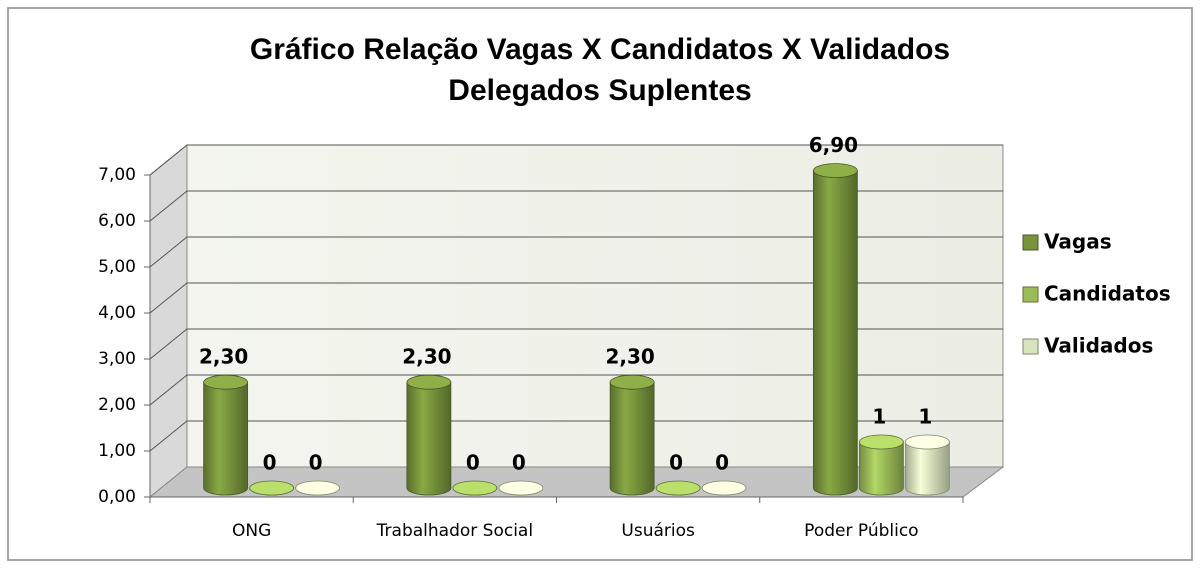 This screenshot has height=569, width=1200. Describe the element at coordinates (833, 145) in the screenshot. I see `value-label: 6,90` at that location.